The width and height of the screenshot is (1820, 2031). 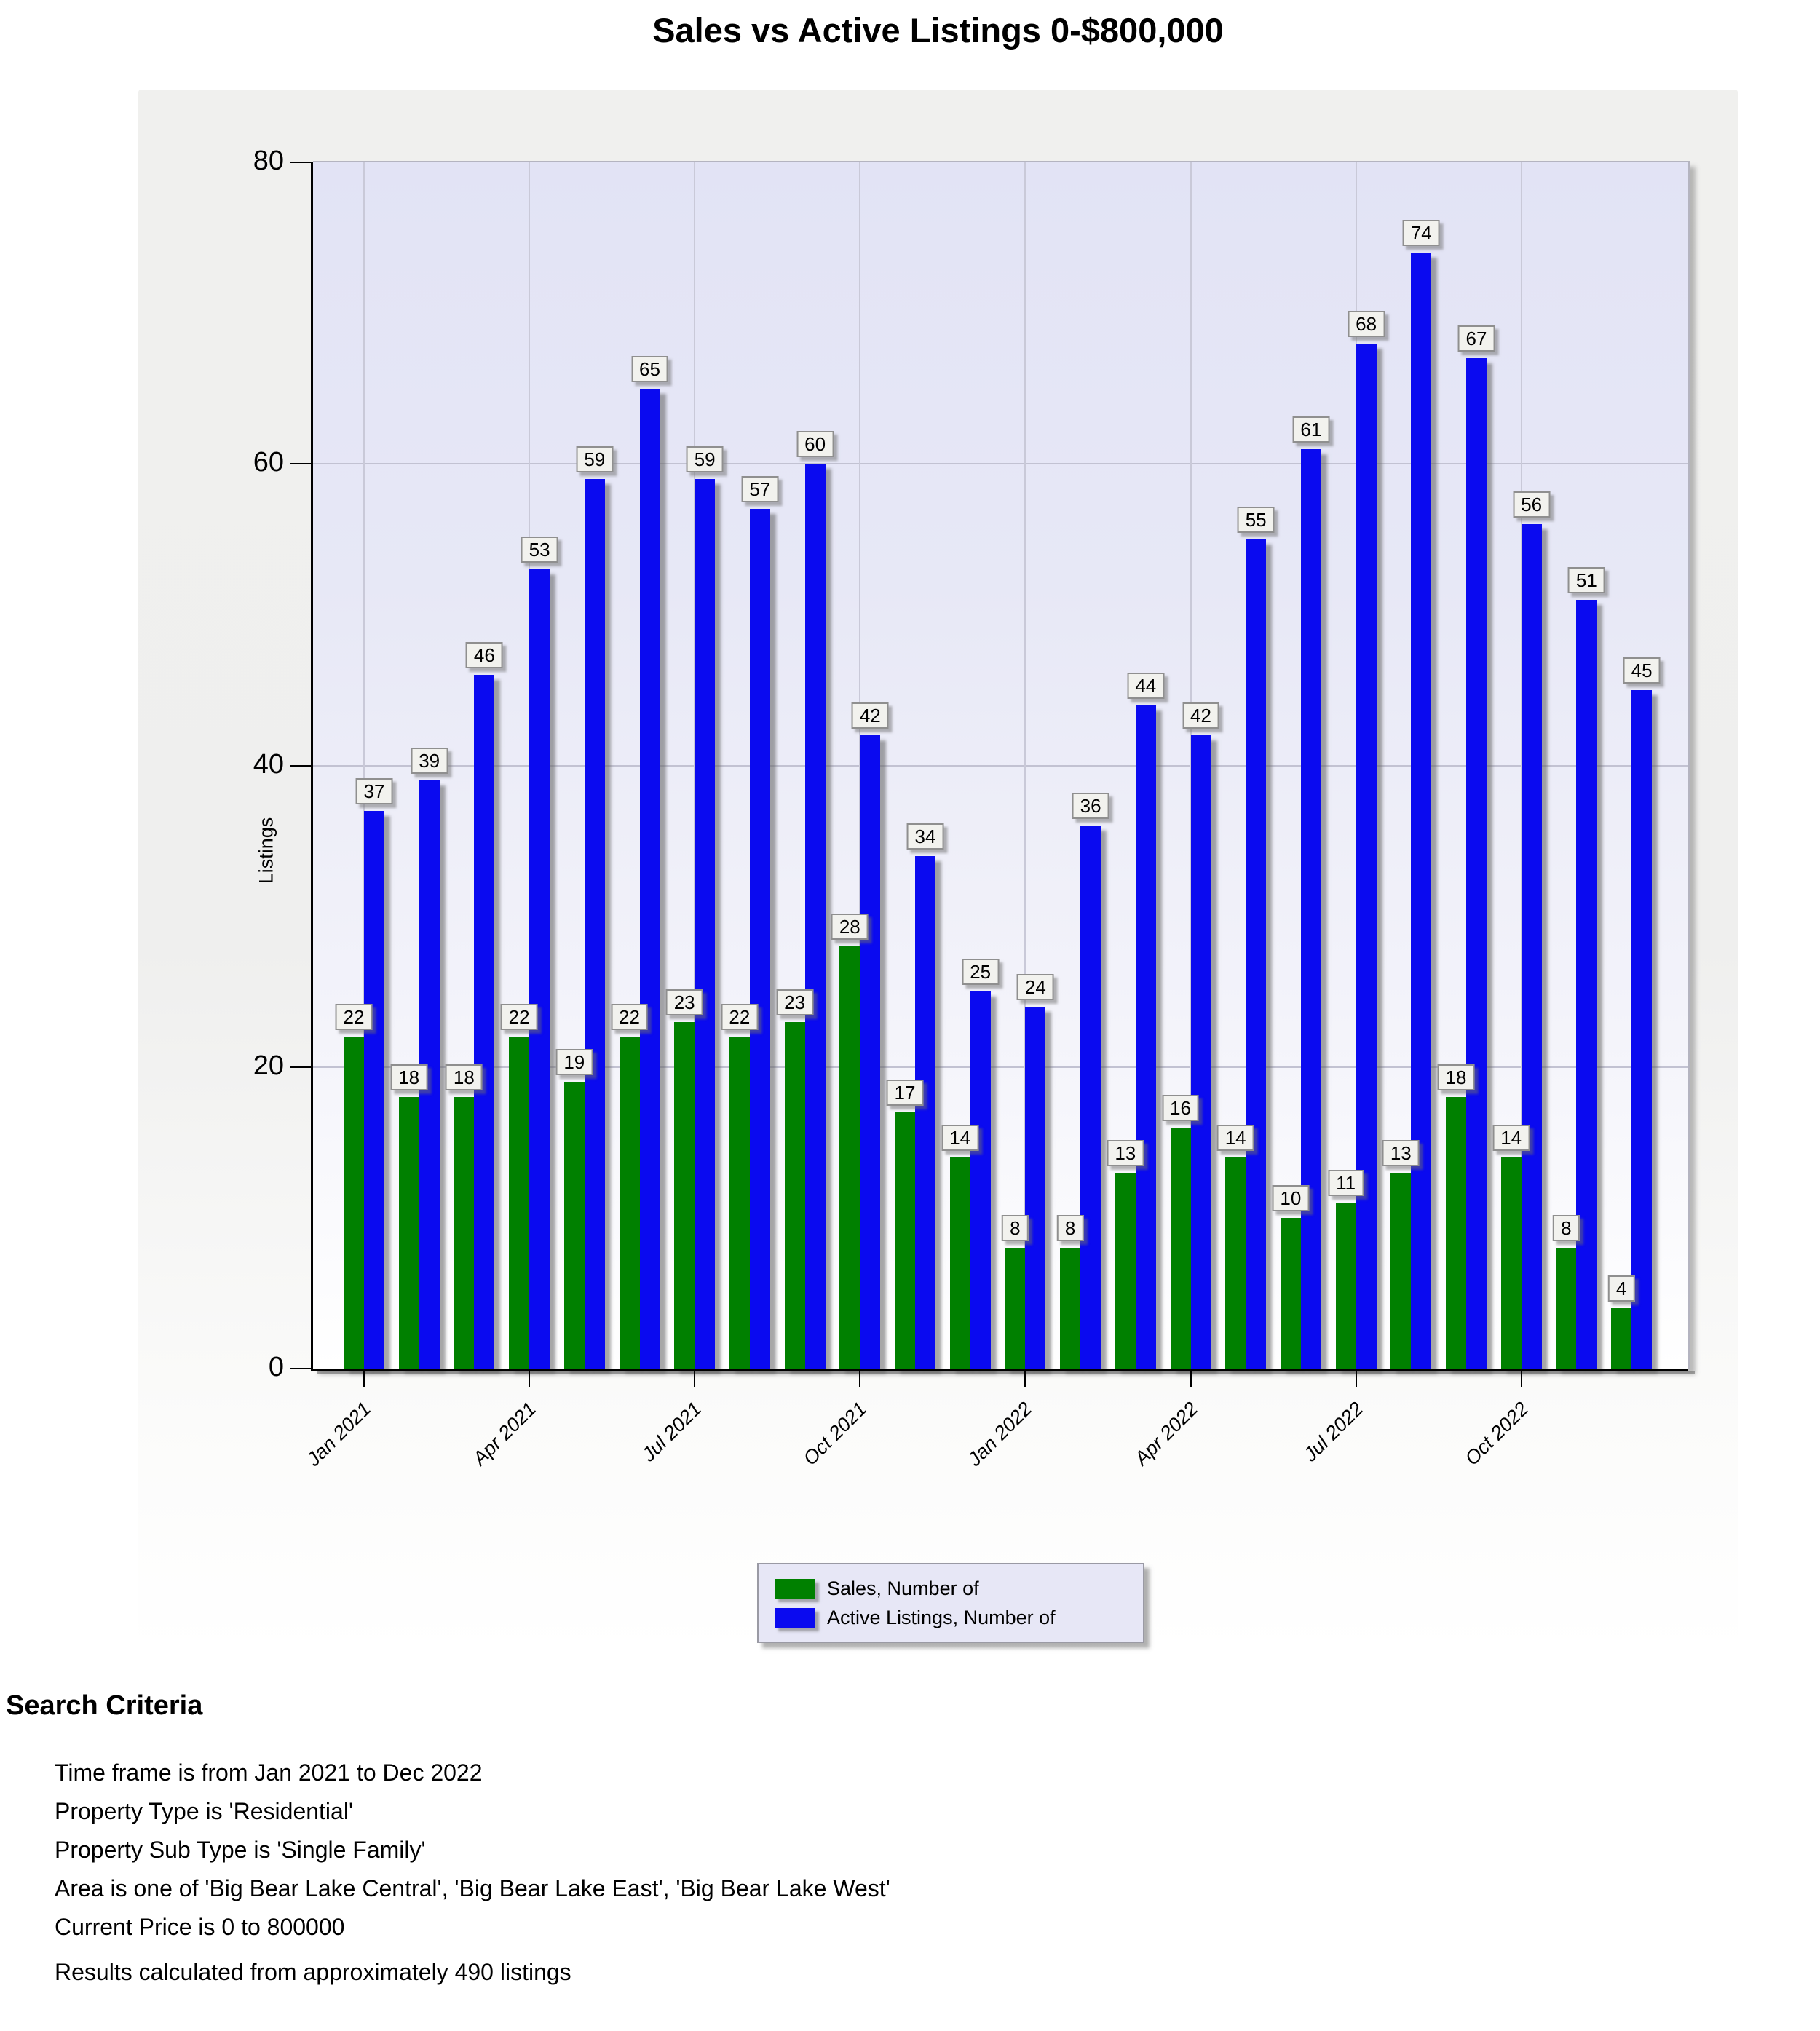 I want to click on bar-value-label-sales: 4, so click(x=1621, y=1288).